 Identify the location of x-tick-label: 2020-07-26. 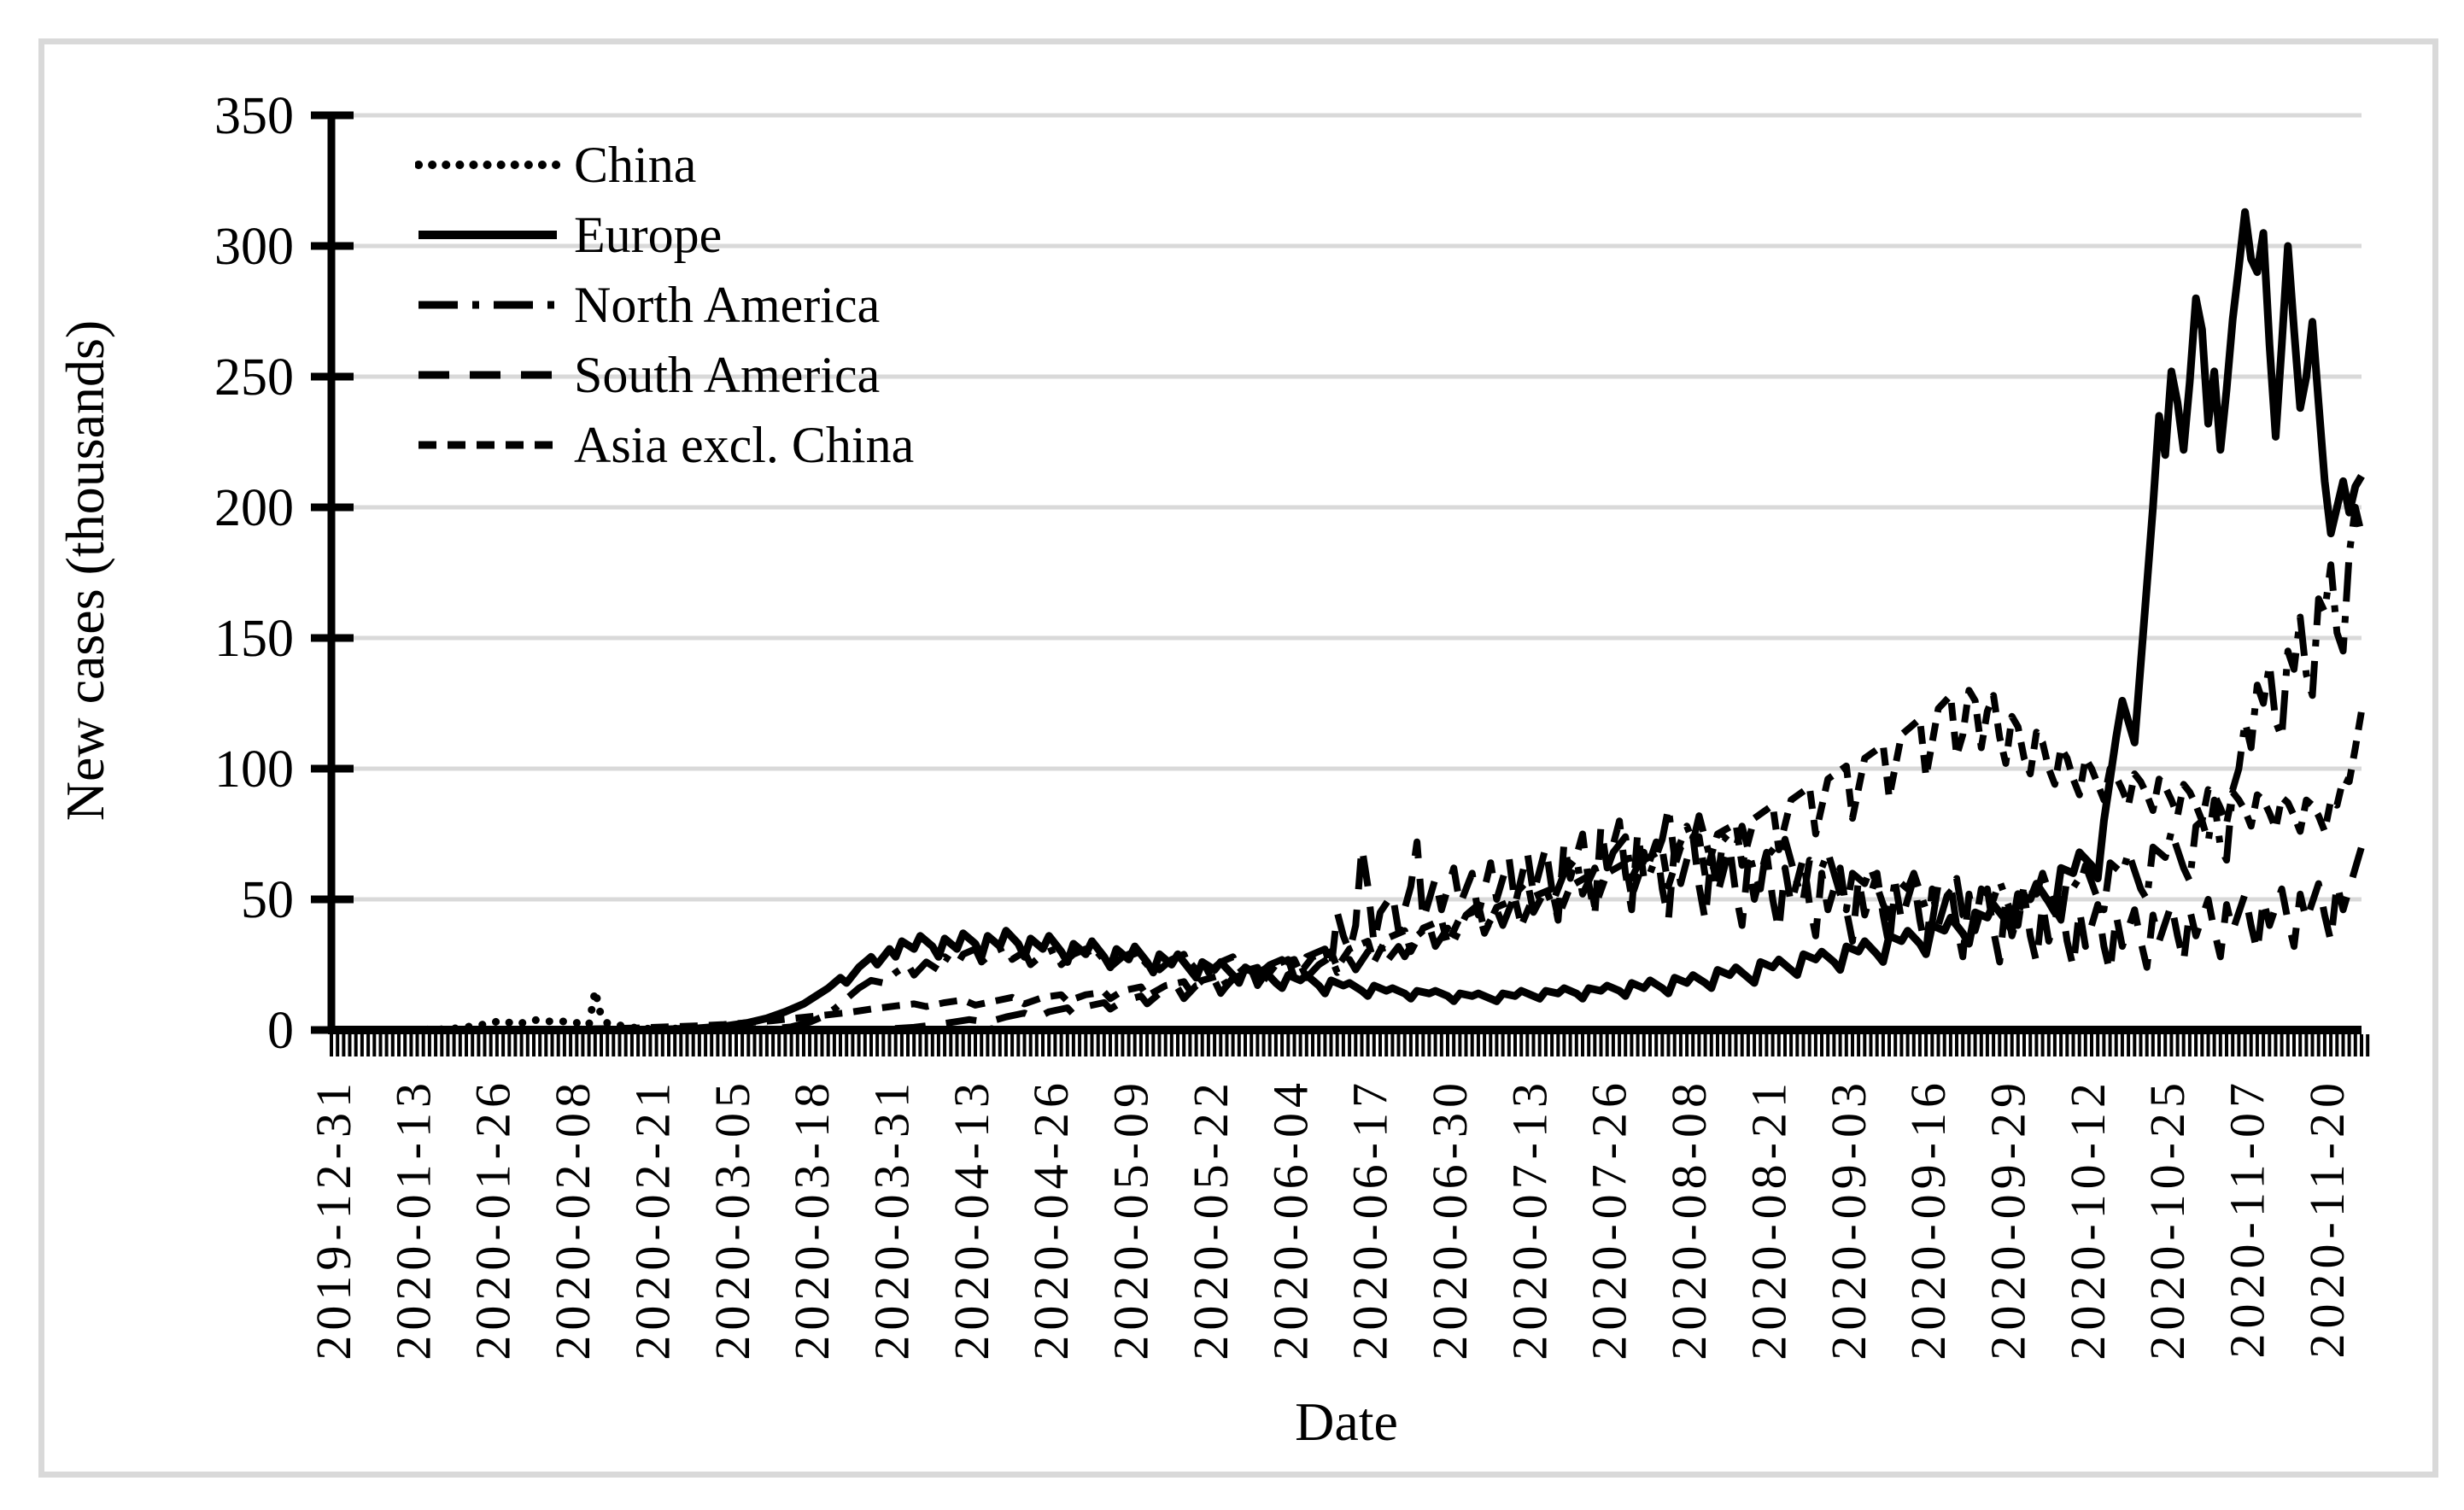
(1609, 1219).